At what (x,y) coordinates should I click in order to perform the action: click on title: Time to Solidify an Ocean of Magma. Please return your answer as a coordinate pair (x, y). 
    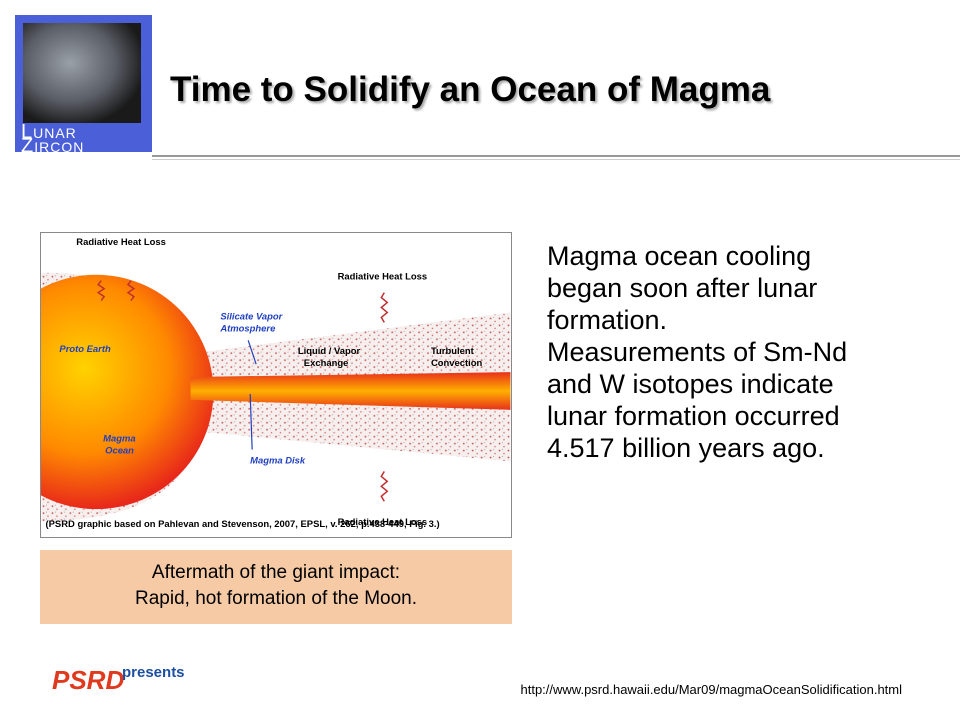
    Looking at the image, I should click on (470, 89).